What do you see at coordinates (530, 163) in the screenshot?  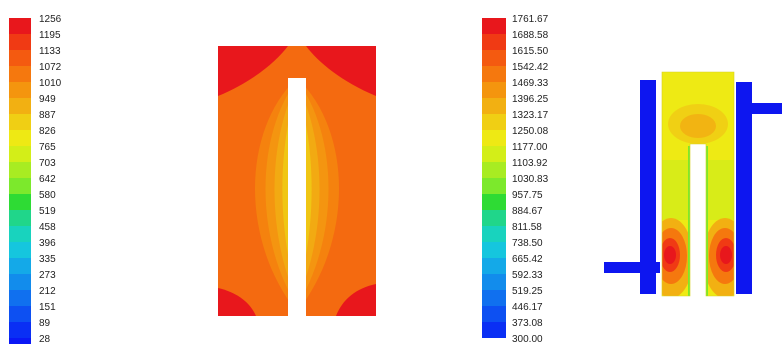 I see `legend-label: 1103.92` at bounding box center [530, 163].